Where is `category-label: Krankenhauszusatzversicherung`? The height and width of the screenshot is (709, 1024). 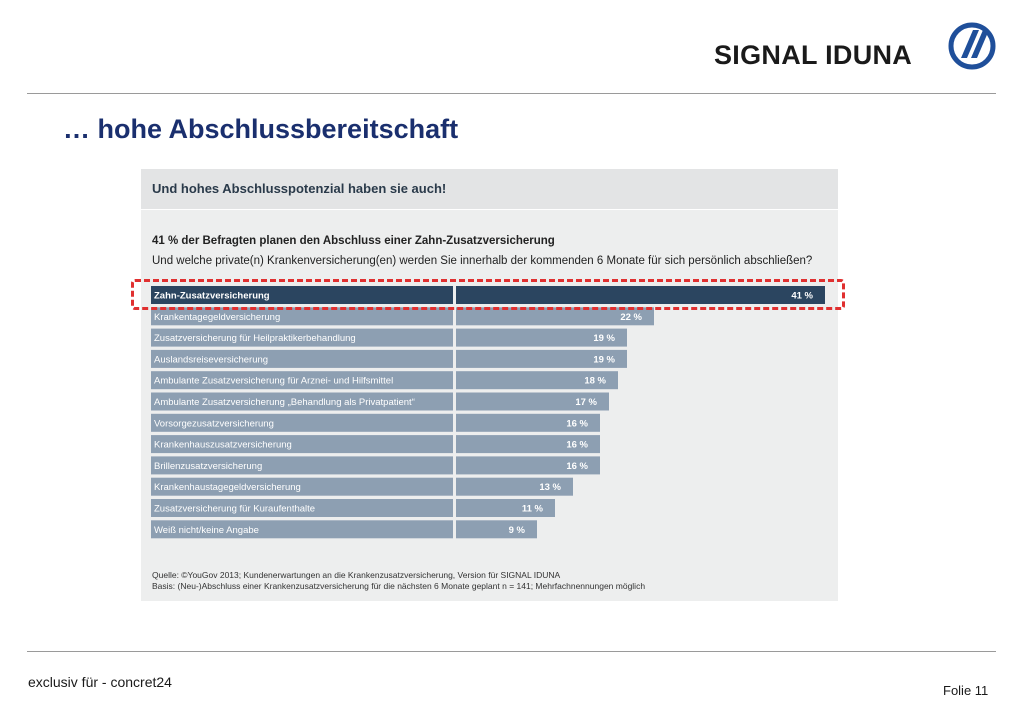
category-label: Krankenhauszusatzversicherung is located at coordinates (223, 445).